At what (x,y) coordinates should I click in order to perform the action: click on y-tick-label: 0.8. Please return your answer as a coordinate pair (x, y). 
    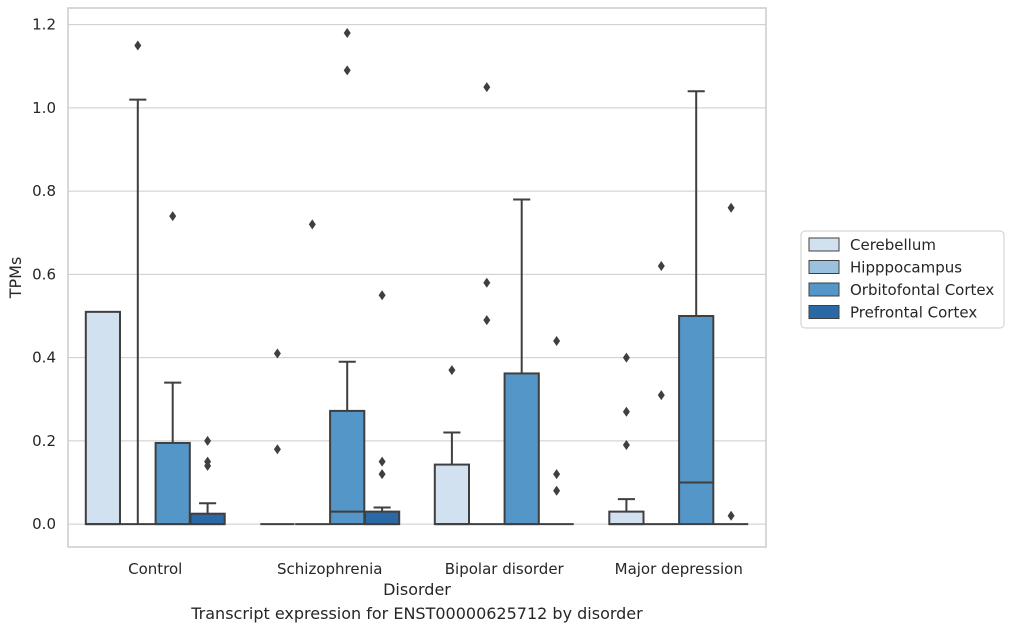
    Looking at the image, I should click on (44, 191).